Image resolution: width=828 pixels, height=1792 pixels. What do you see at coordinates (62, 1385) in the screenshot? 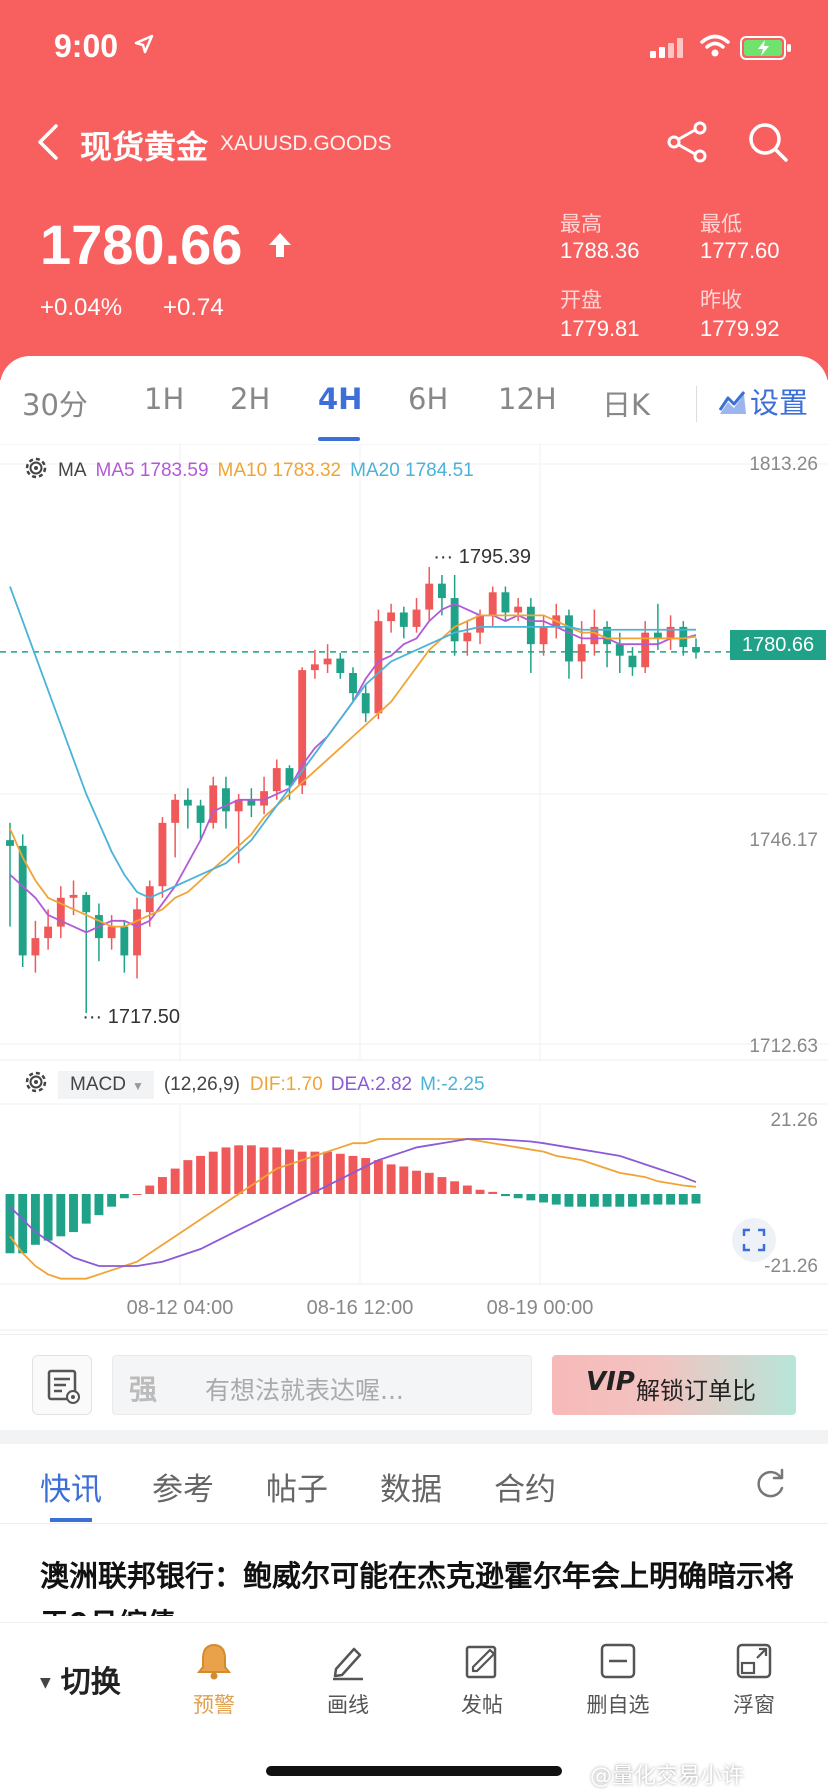
I see `notes-list-button` at bounding box center [62, 1385].